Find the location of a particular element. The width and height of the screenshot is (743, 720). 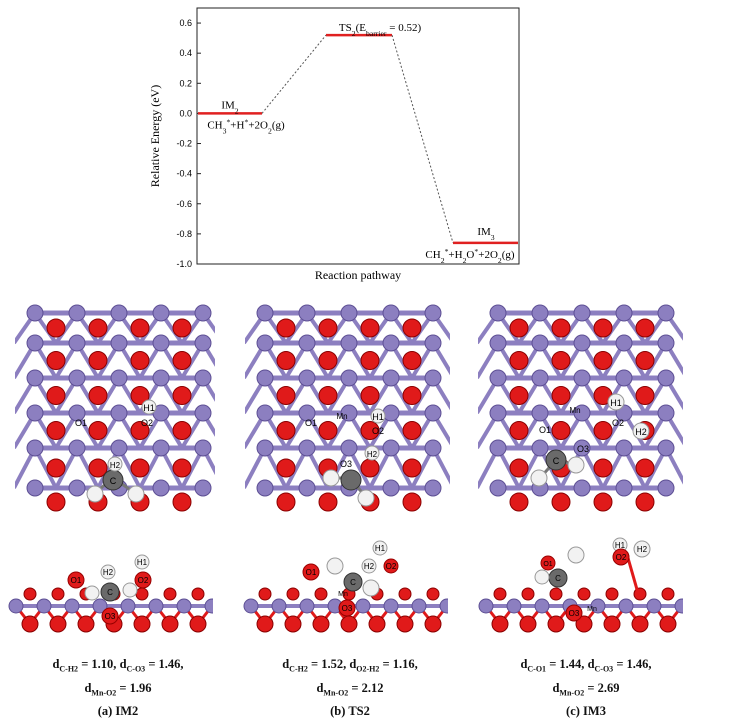

caption-distances-line2: dMn-O2 = 1.96 is located at coordinates (118, 689).